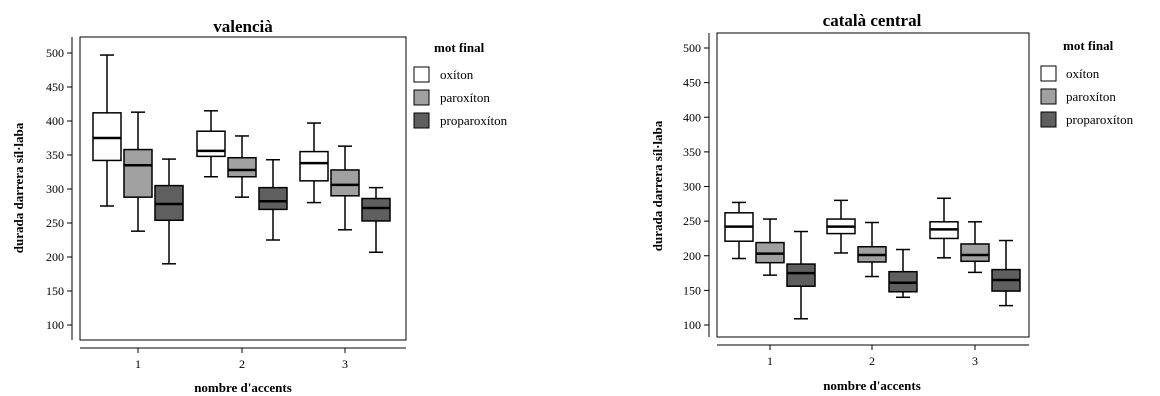 The height and width of the screenshot is (396, 1160). What do you see at coordinates (872, 20) in the screenshot?
I see `chart-title: català central` at bounding box center [872, 20].